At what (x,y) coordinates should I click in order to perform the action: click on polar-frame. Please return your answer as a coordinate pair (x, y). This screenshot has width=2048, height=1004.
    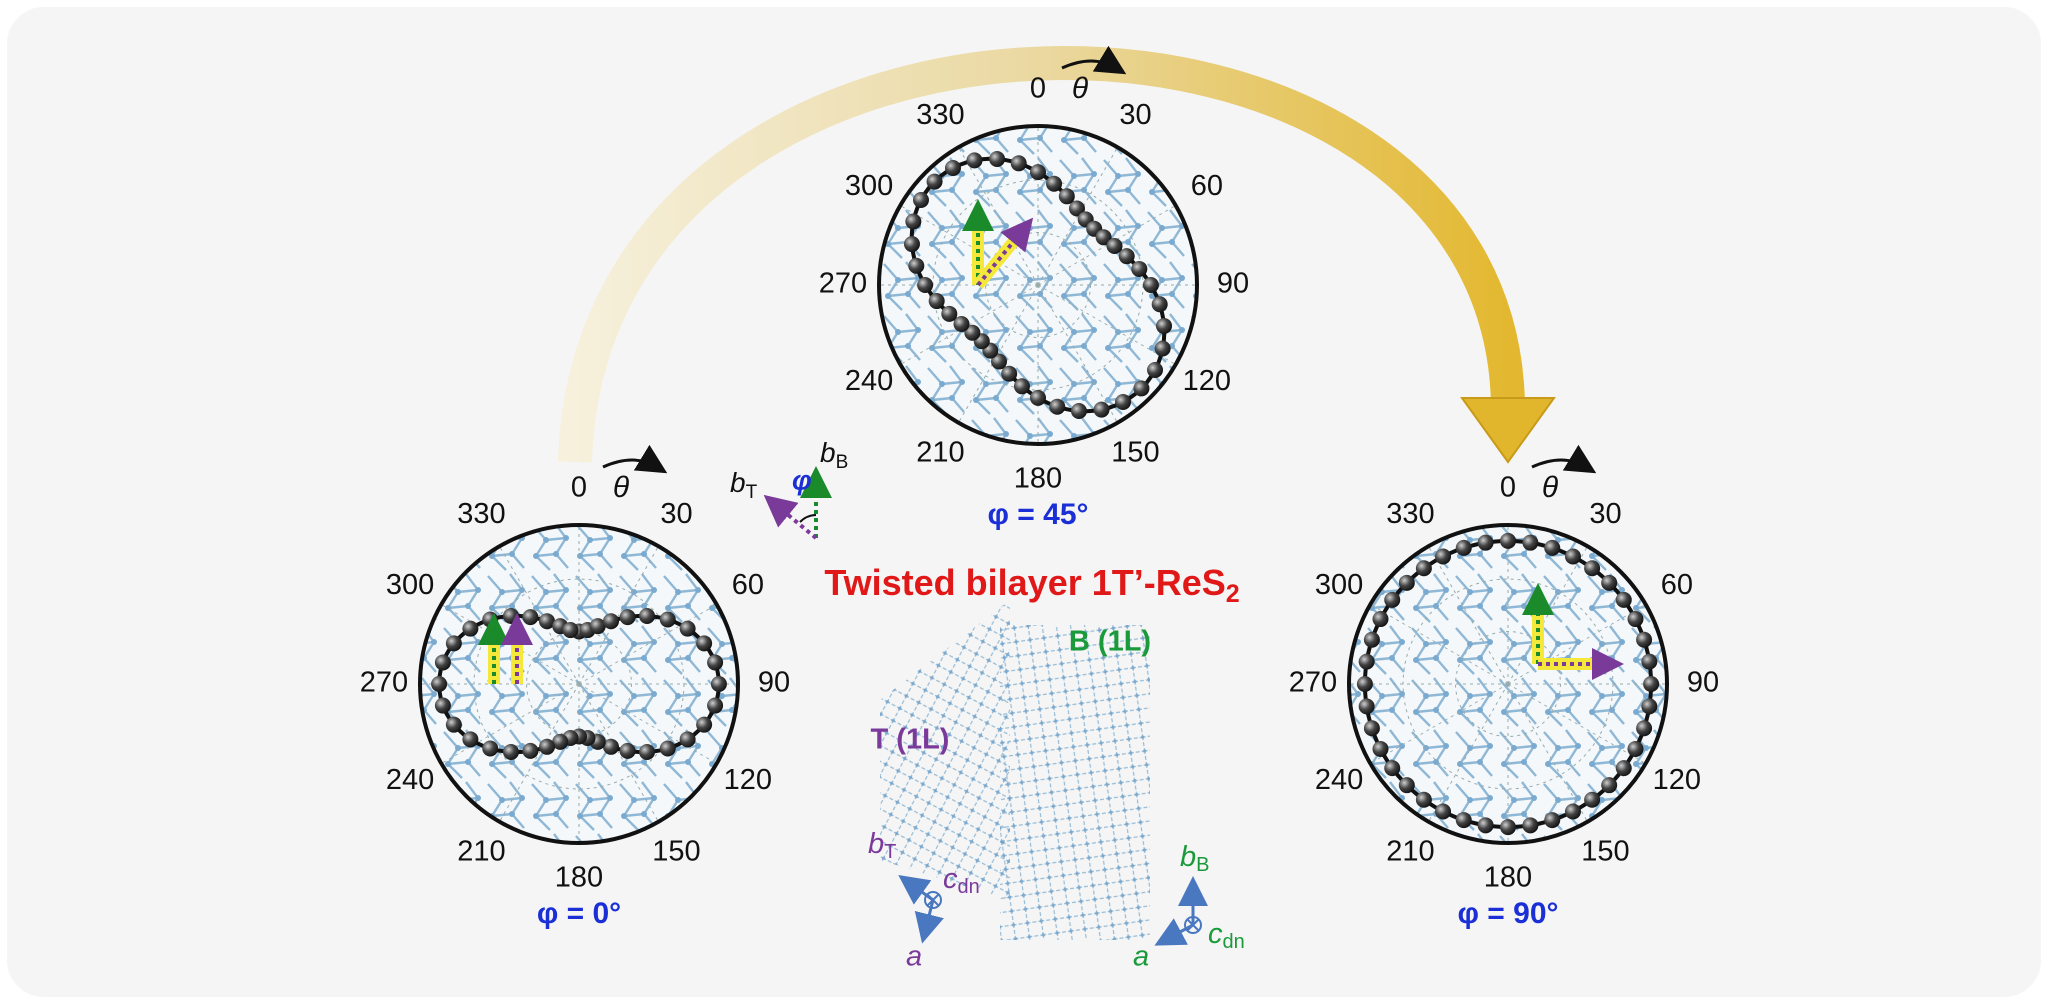
    Looking at the image, I should click on (1038, 285).